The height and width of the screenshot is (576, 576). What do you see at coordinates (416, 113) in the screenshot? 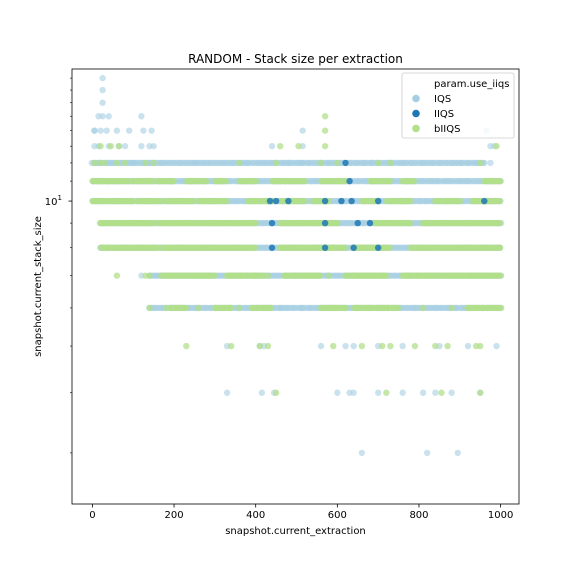
I see `legend-marker-iiqs` at bounding box center [416, 113].